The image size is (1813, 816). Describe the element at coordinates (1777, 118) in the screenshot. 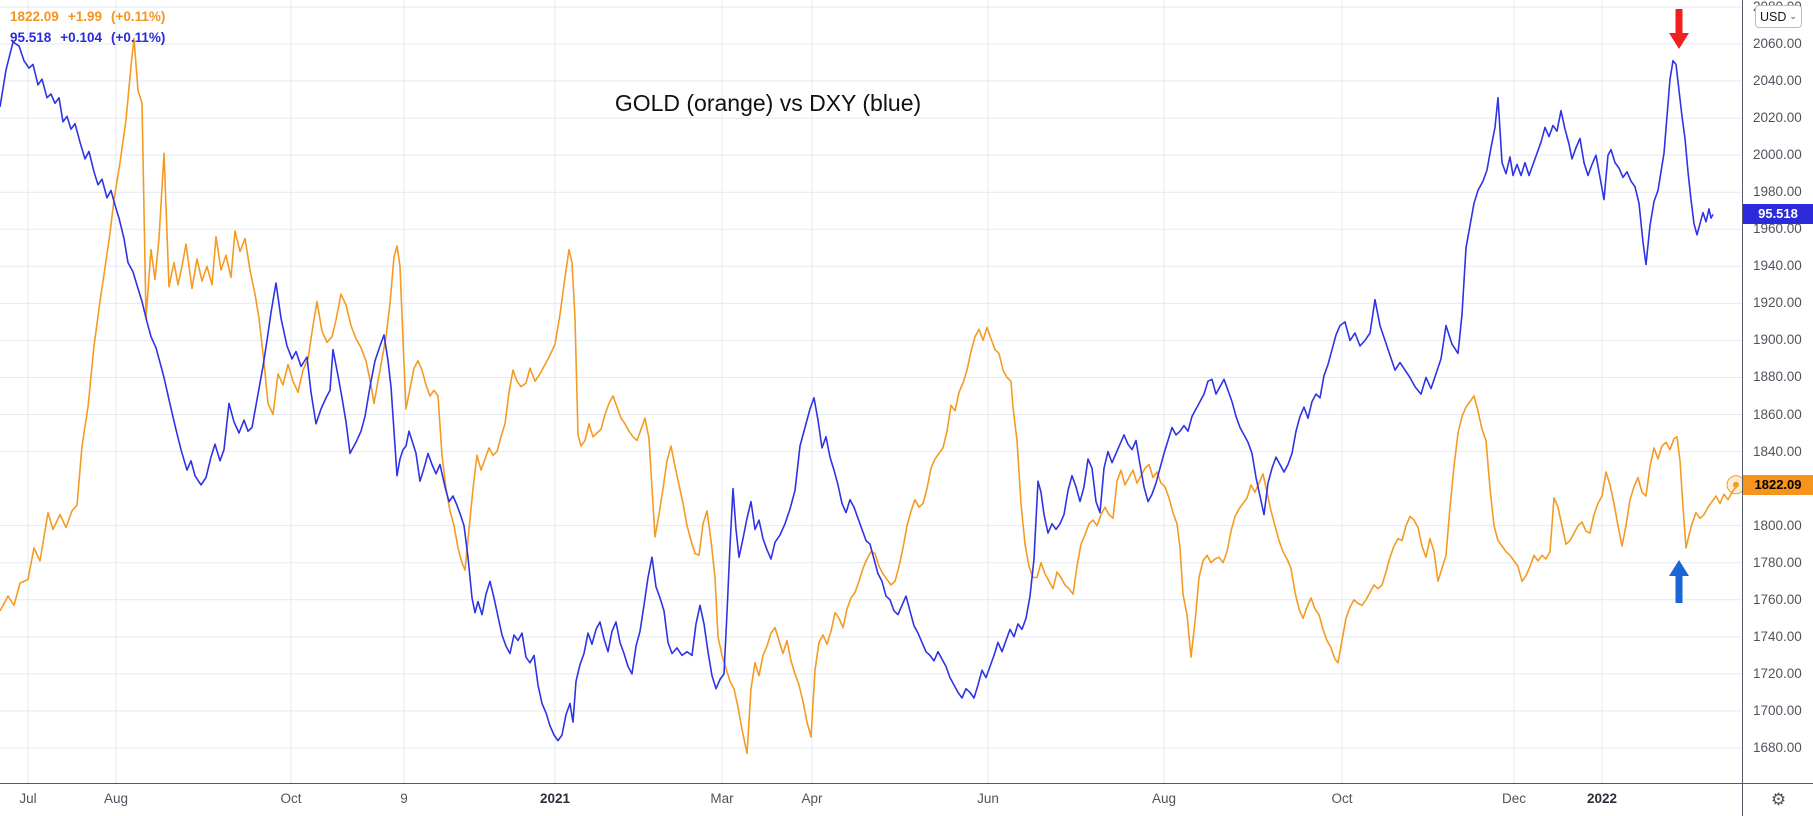

I see `price-tick-label: 2020.00` at that location.